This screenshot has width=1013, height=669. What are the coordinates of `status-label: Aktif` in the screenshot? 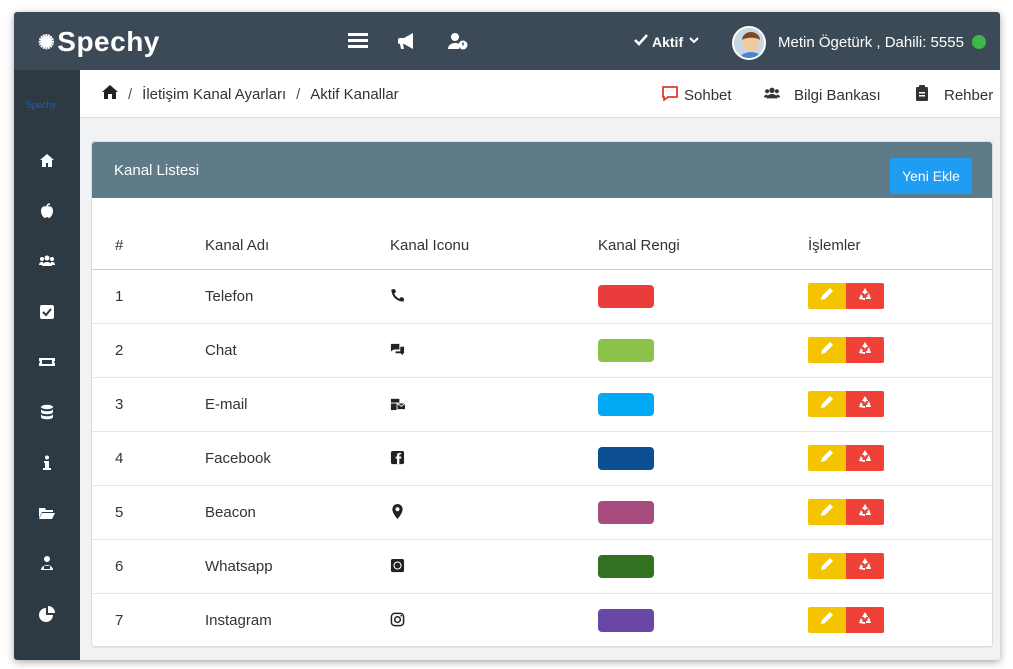 It's located at (668, 41).